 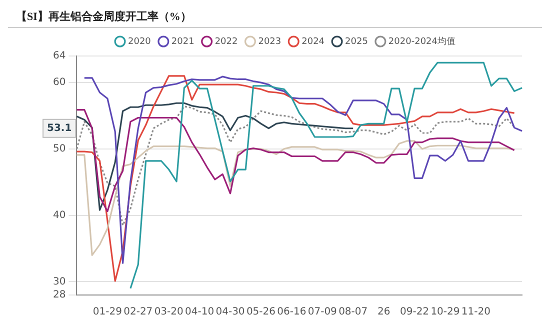 I want to click on x-tick-label: 10-29, so click(x=445, y=312).